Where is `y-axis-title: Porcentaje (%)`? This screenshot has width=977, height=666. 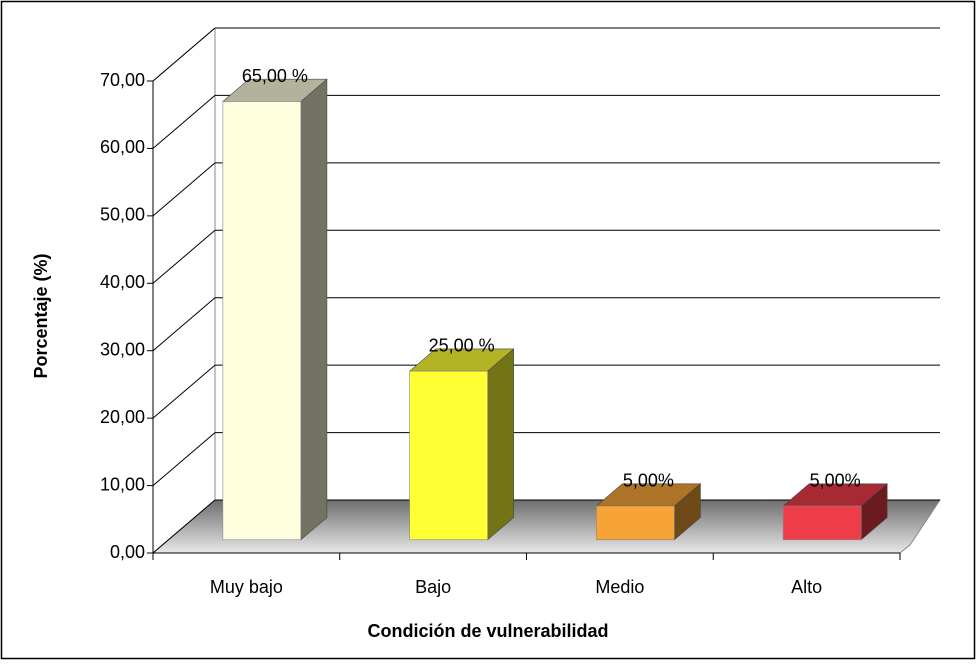
y-axis-title: Porcentaje (%) is located at coordinates (41, 315).